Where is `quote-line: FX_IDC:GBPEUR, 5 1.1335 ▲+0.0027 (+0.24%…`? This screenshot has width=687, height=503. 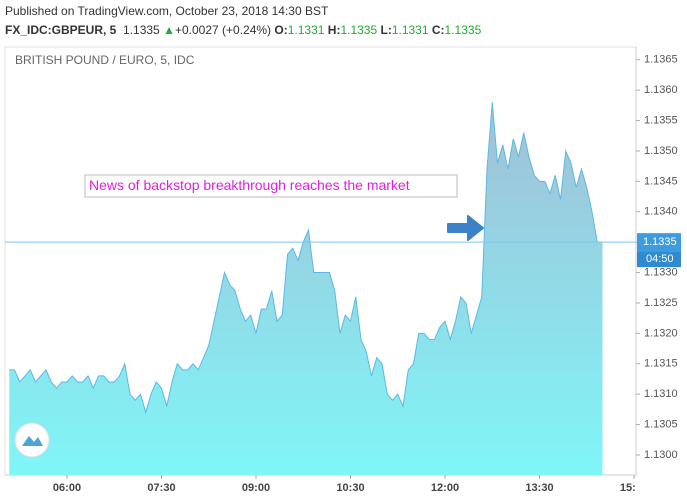
quote-line: FX_IDC:GBPEUR, 5 1.1335 ▲+0.0027 (+0.24%… is located at coordinates (243, 30).